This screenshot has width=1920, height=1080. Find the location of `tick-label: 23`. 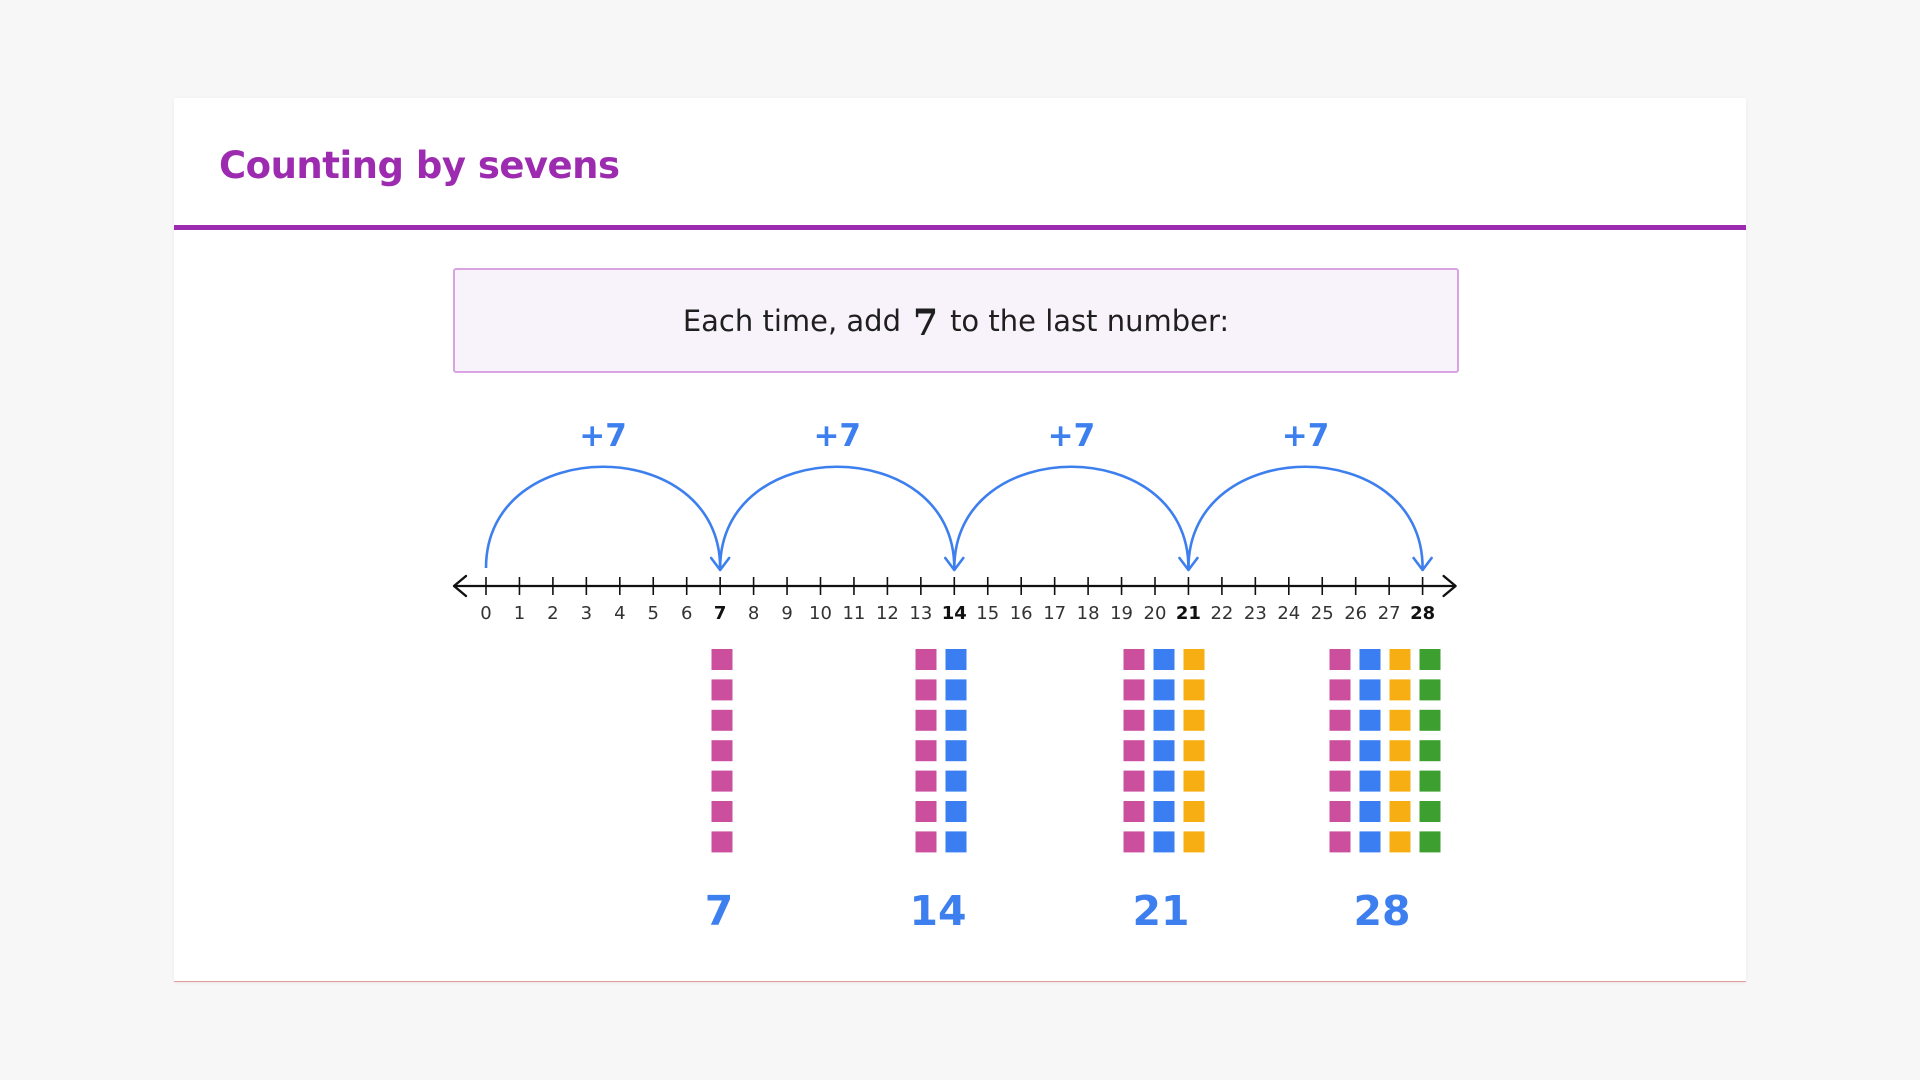

tick-label: 23 is located at coordinates (1255, 613).